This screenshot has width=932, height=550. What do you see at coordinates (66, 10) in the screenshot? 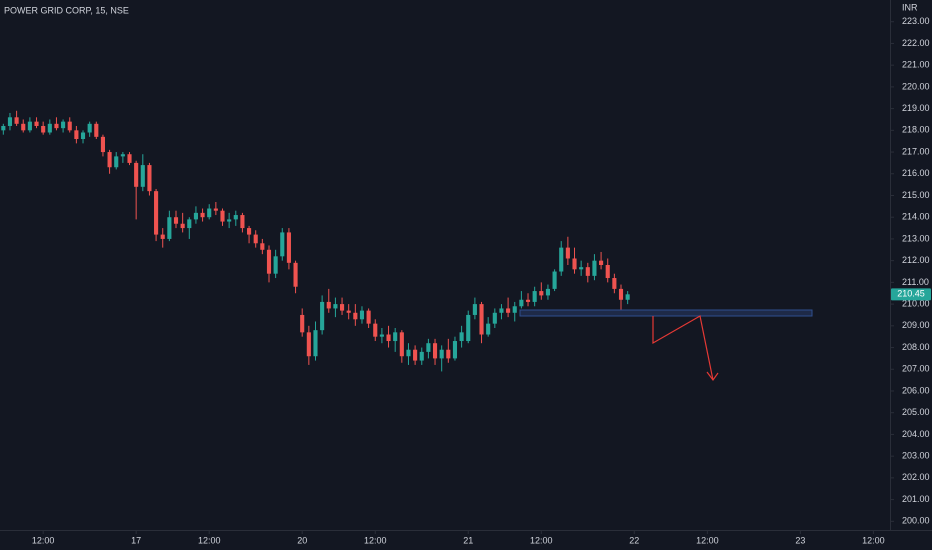
I see `chart-title: POWER GRID CORP, 15, NSE` at bounding box center [66, 10].